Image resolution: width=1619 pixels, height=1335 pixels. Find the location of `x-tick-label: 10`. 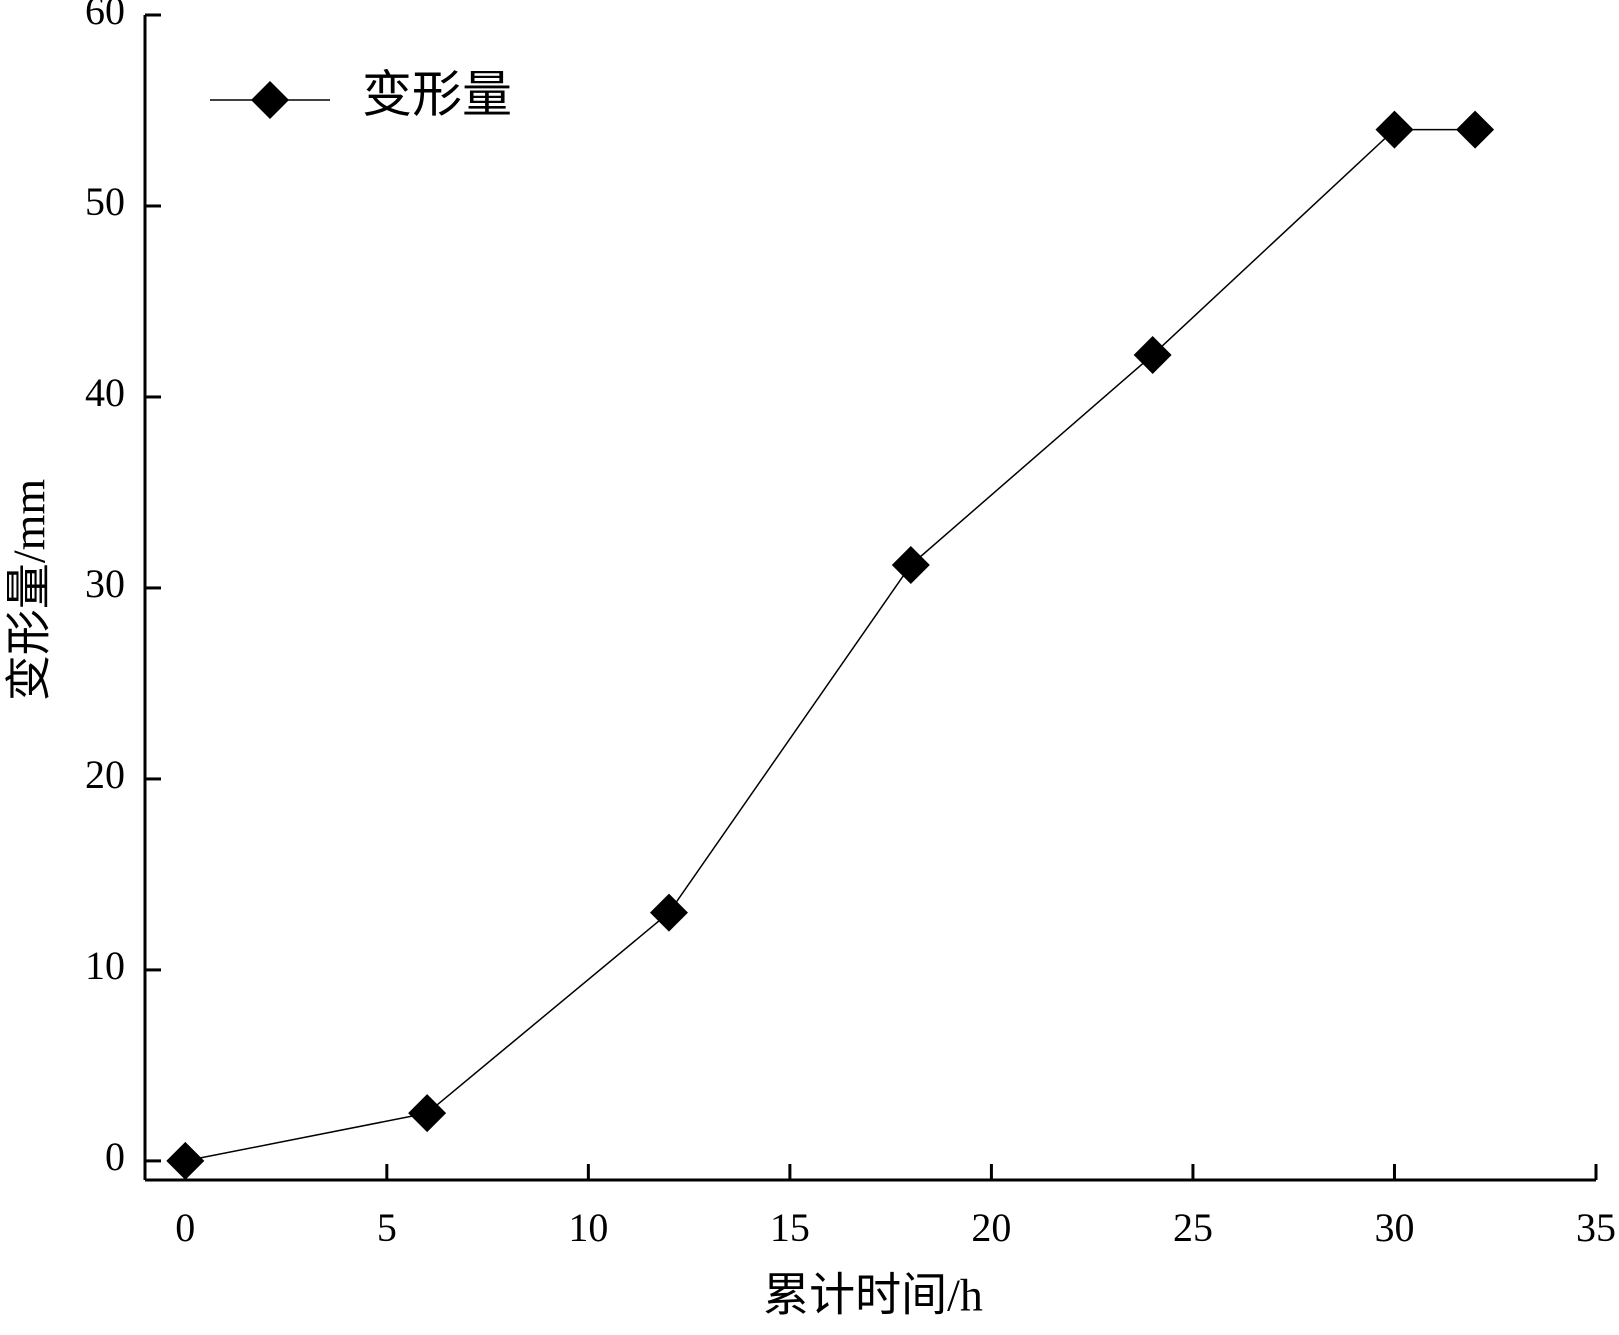

x-tick-label: 10 is located at coordinates (588, 1227).